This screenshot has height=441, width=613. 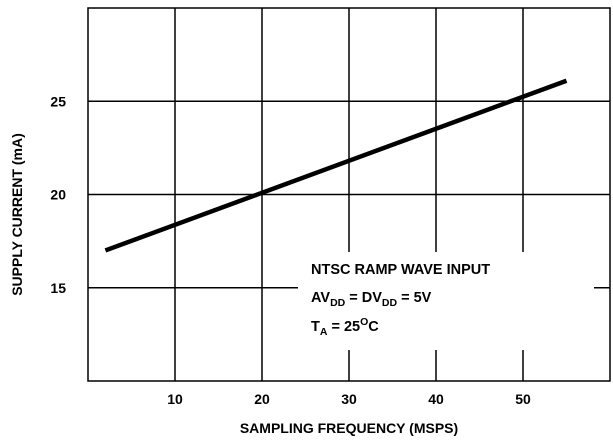 I want to click on y-tick-label: 25, so click(x=58, y=101).